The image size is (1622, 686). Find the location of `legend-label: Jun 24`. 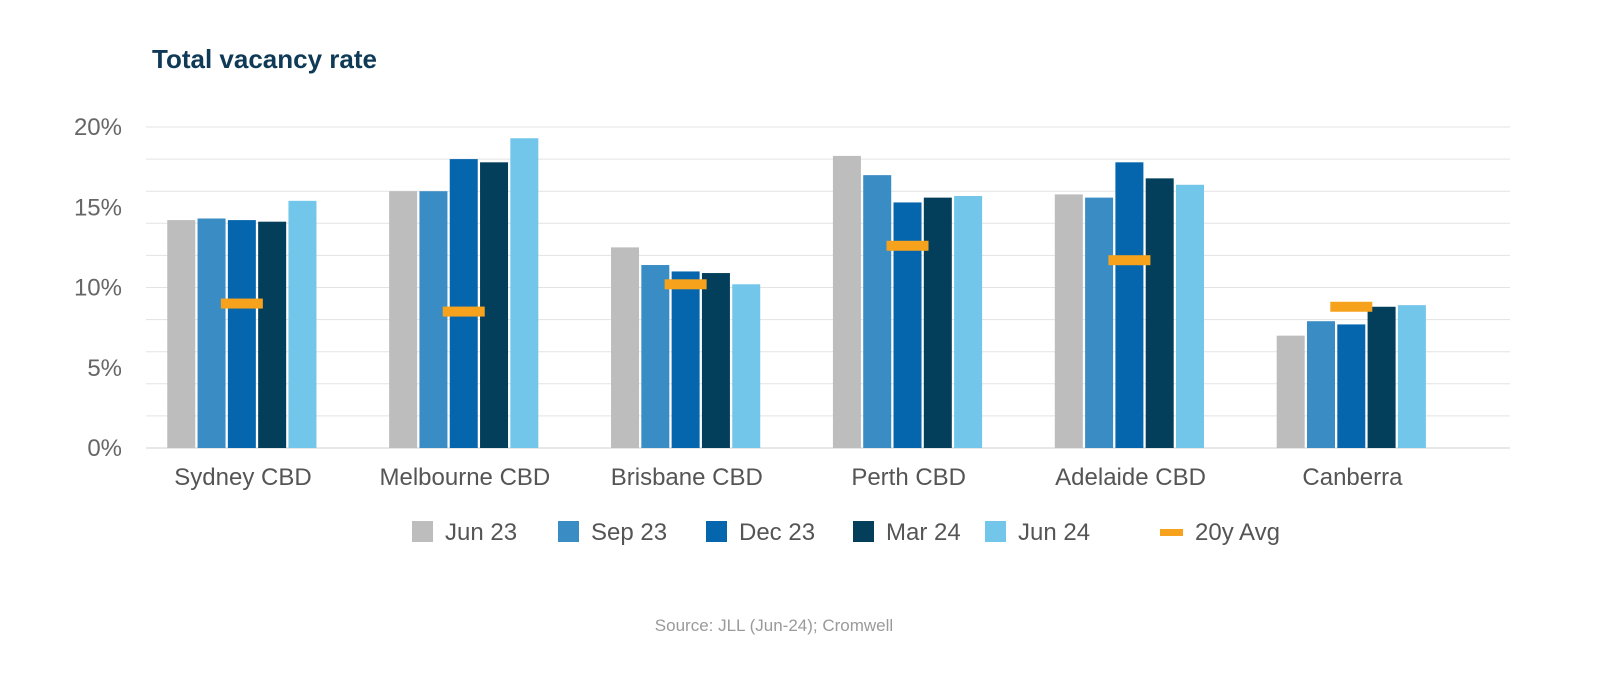

legend-label: Jun 24 is located at coordinates (1054, 532).